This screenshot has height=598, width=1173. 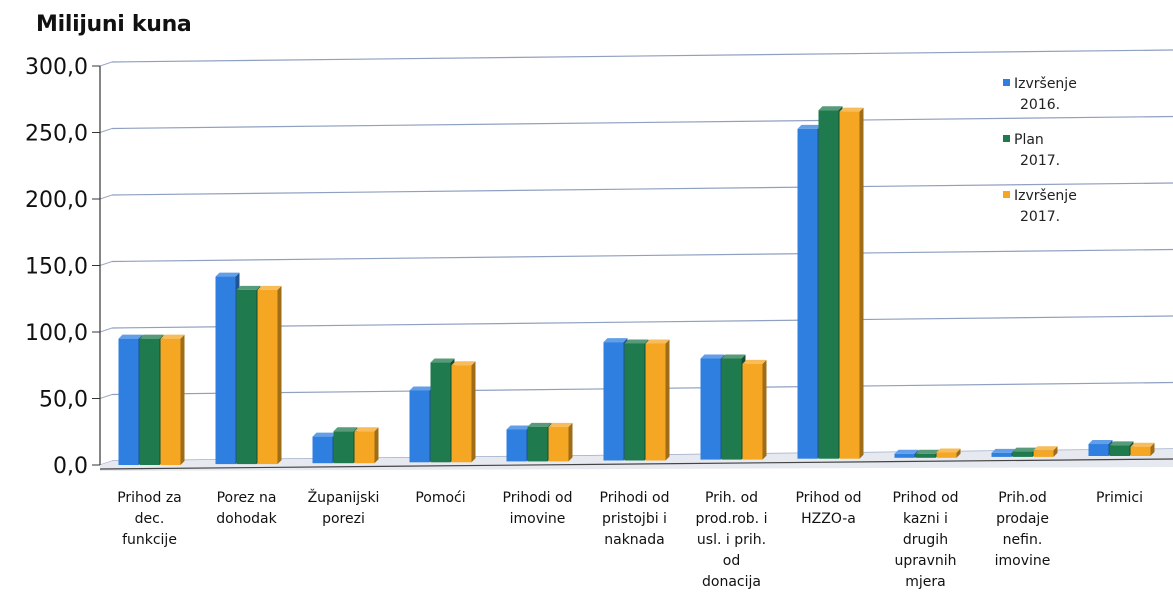 What do you see at coordinates (56, 200) in the screenshot?
I see `y-tick-label: 200,0` at bounding box center [56, 200].